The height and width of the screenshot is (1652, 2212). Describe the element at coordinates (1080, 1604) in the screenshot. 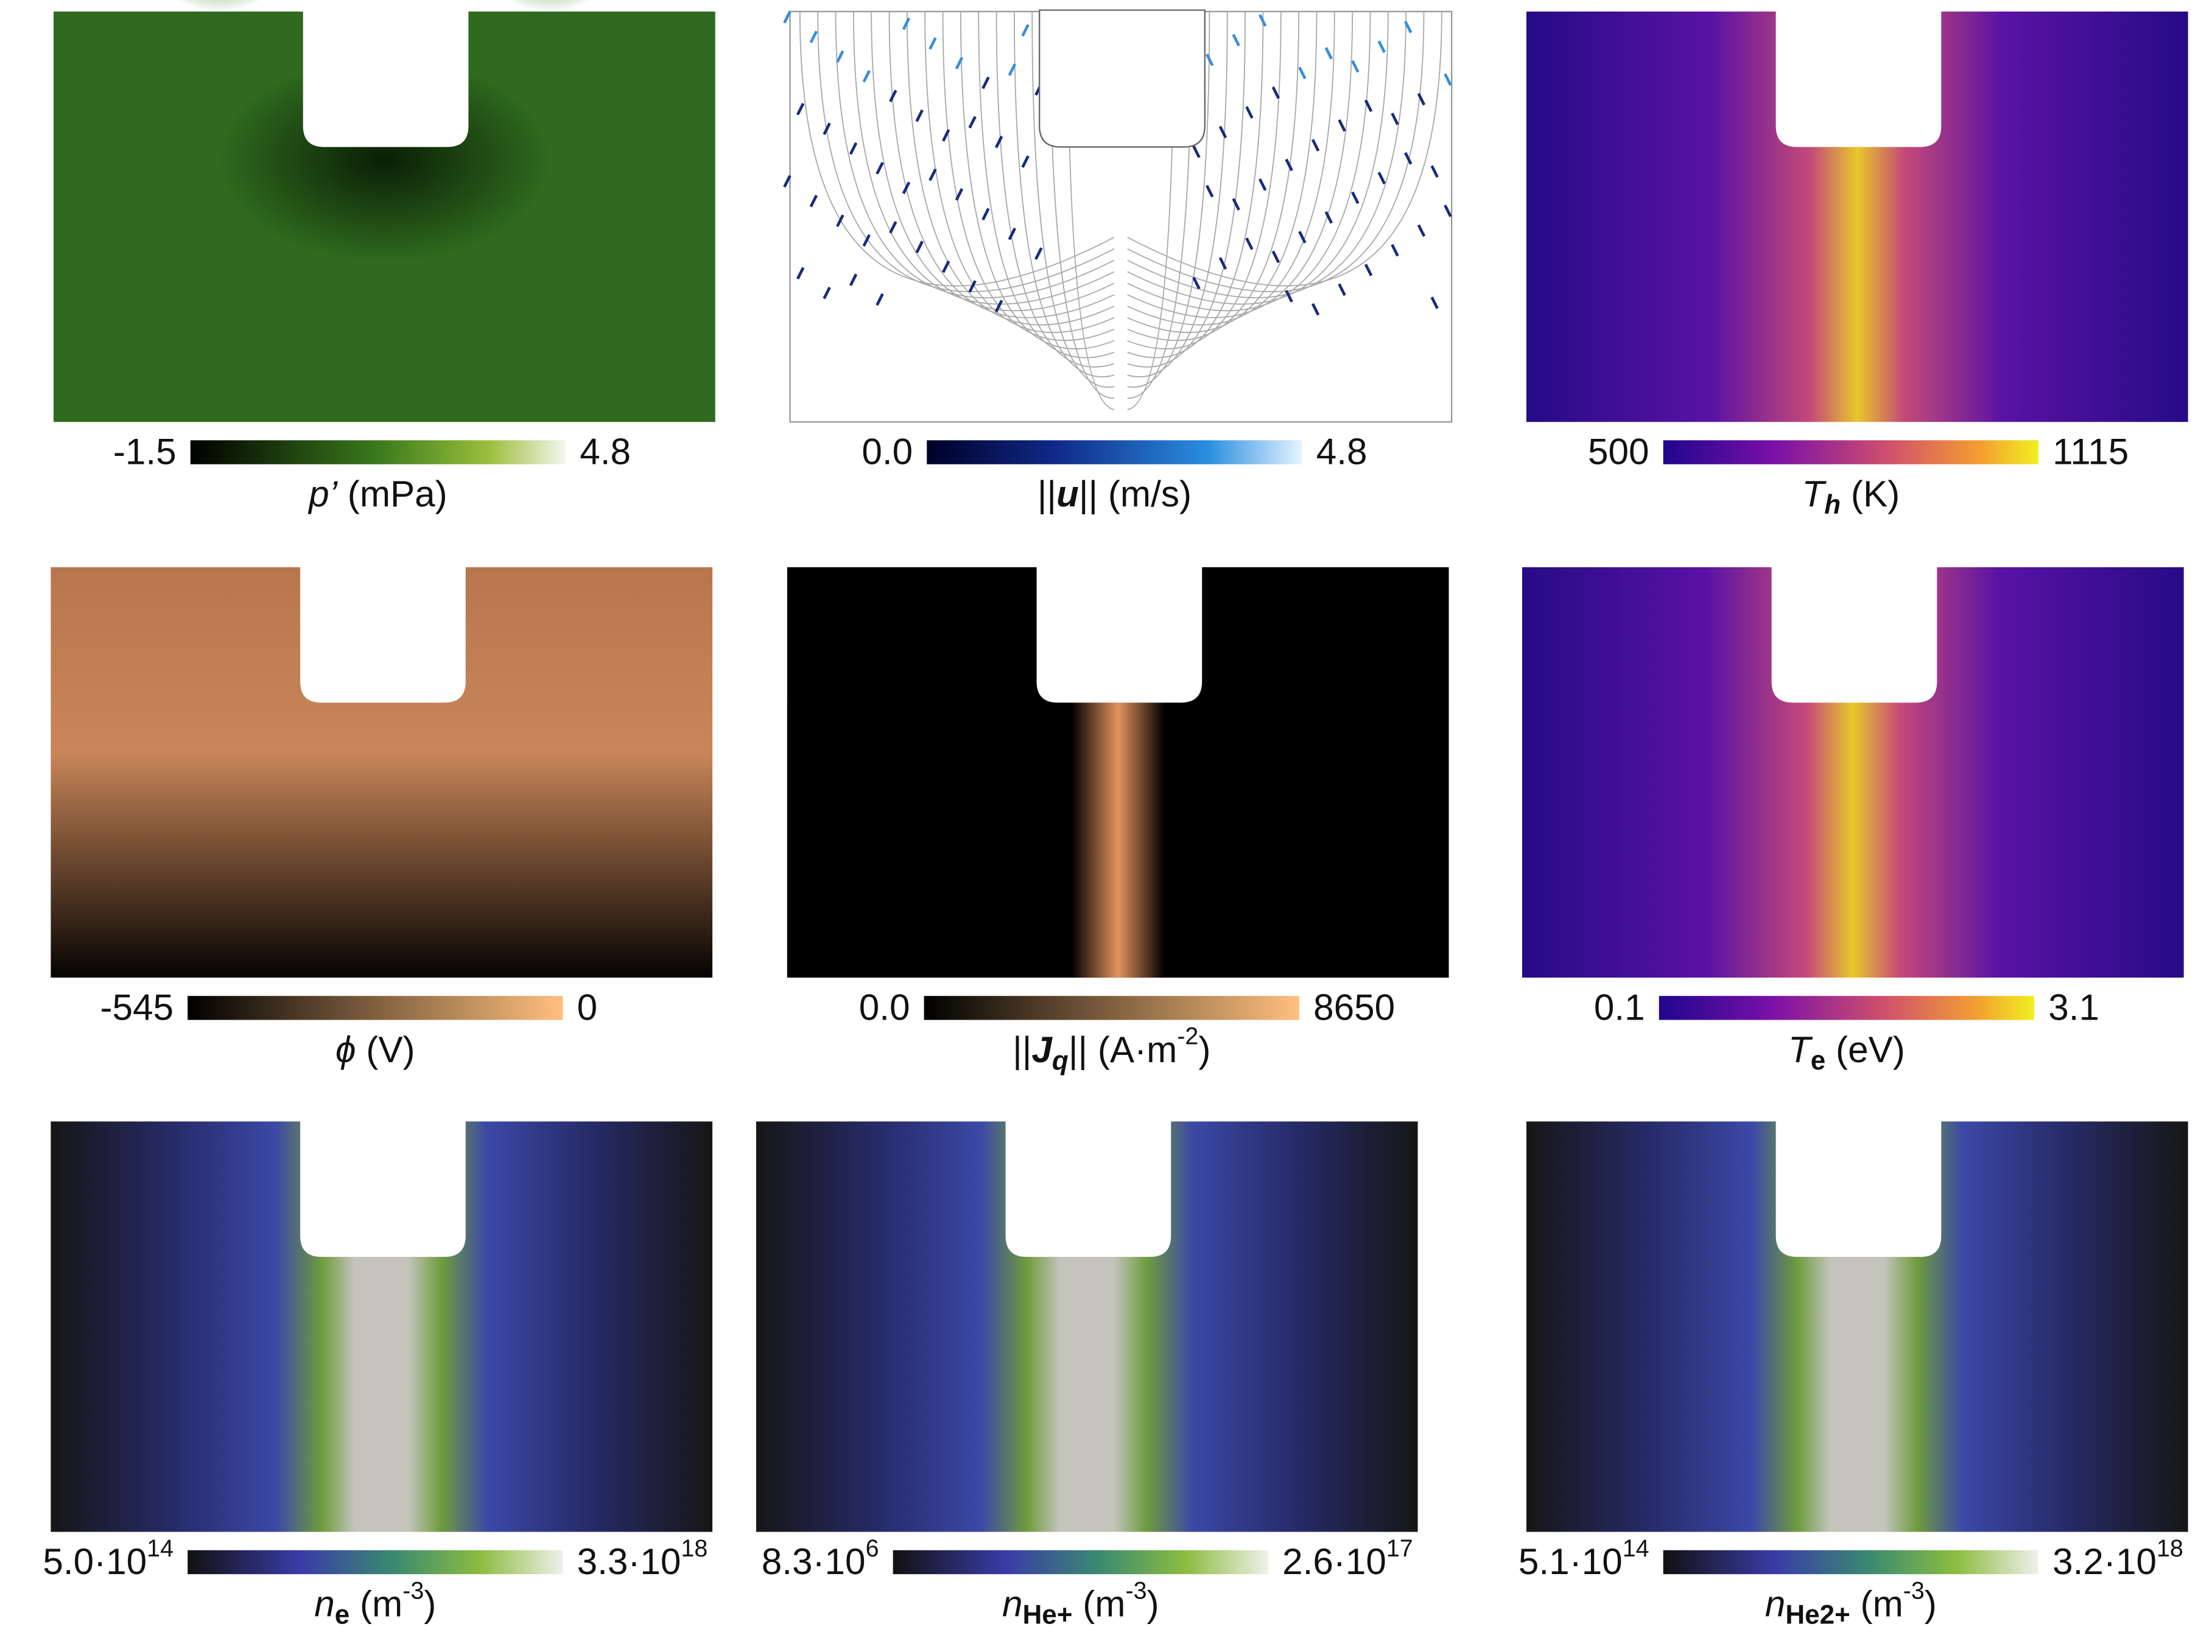

I see `colorbar-label: nHe+ (m-3)` at that location.